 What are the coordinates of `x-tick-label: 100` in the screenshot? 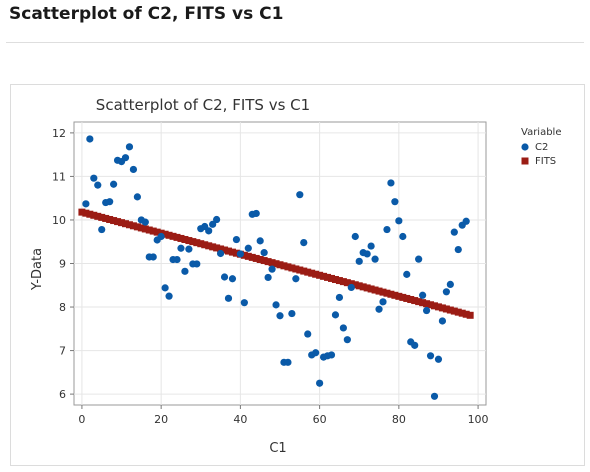 It's located at (478, 419).